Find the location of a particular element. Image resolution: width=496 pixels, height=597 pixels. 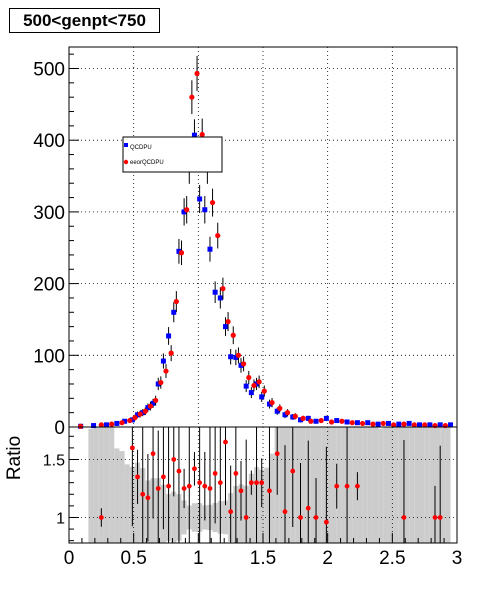

y-tick-label: 200 is located at coordinates (49, 285).